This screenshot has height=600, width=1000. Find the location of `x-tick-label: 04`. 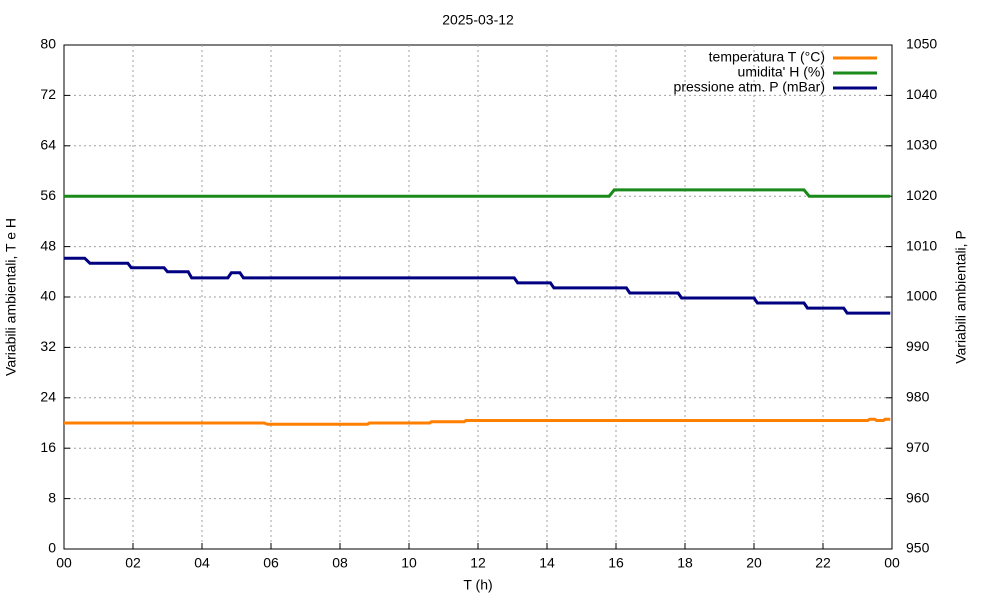

x-tick-label: 04 is located at coordinates (202, 563).